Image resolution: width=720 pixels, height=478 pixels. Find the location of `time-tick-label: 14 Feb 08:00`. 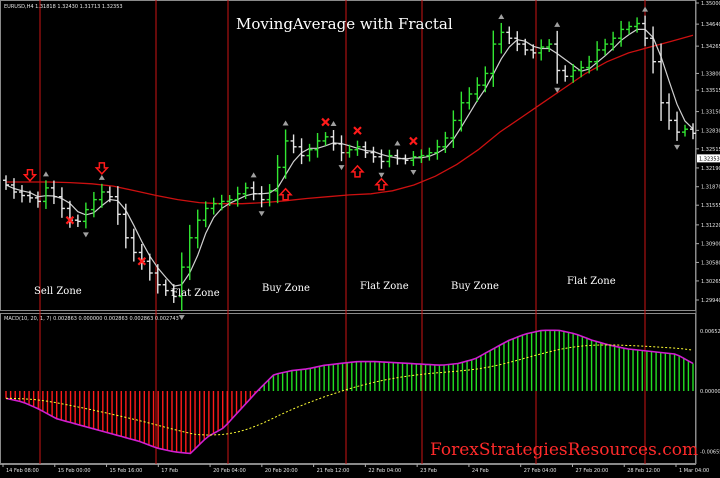

time-tick-label: 14 Feb 08:00 is located at coordinates (22, 471).